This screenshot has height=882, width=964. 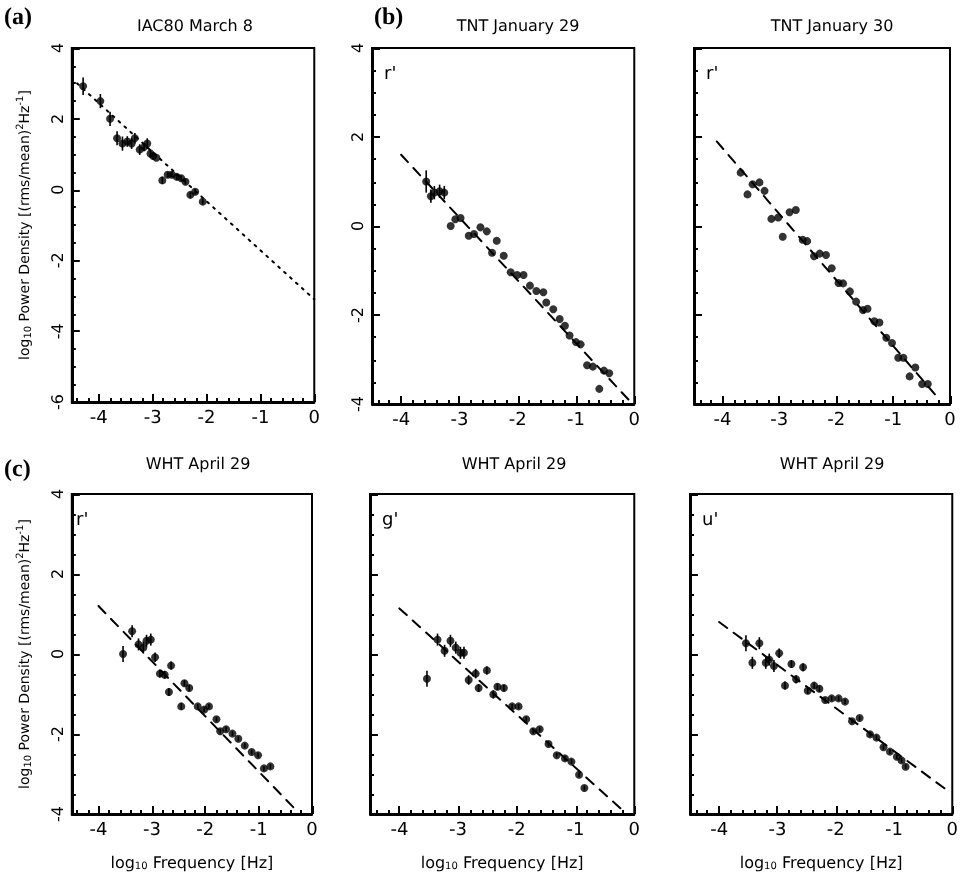 I want to click on annotation: u', so click(x=710, y=521).